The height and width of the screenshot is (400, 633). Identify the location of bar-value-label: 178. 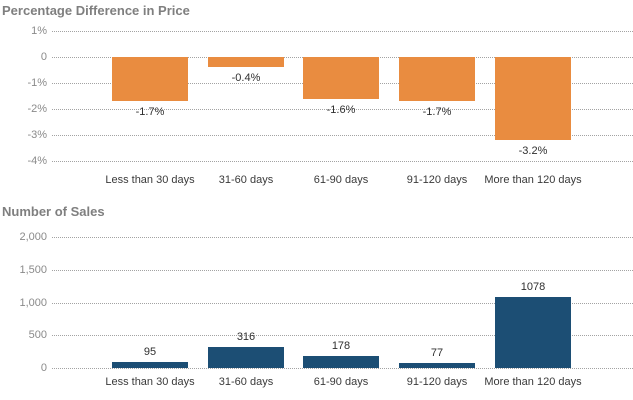
(341, 346).